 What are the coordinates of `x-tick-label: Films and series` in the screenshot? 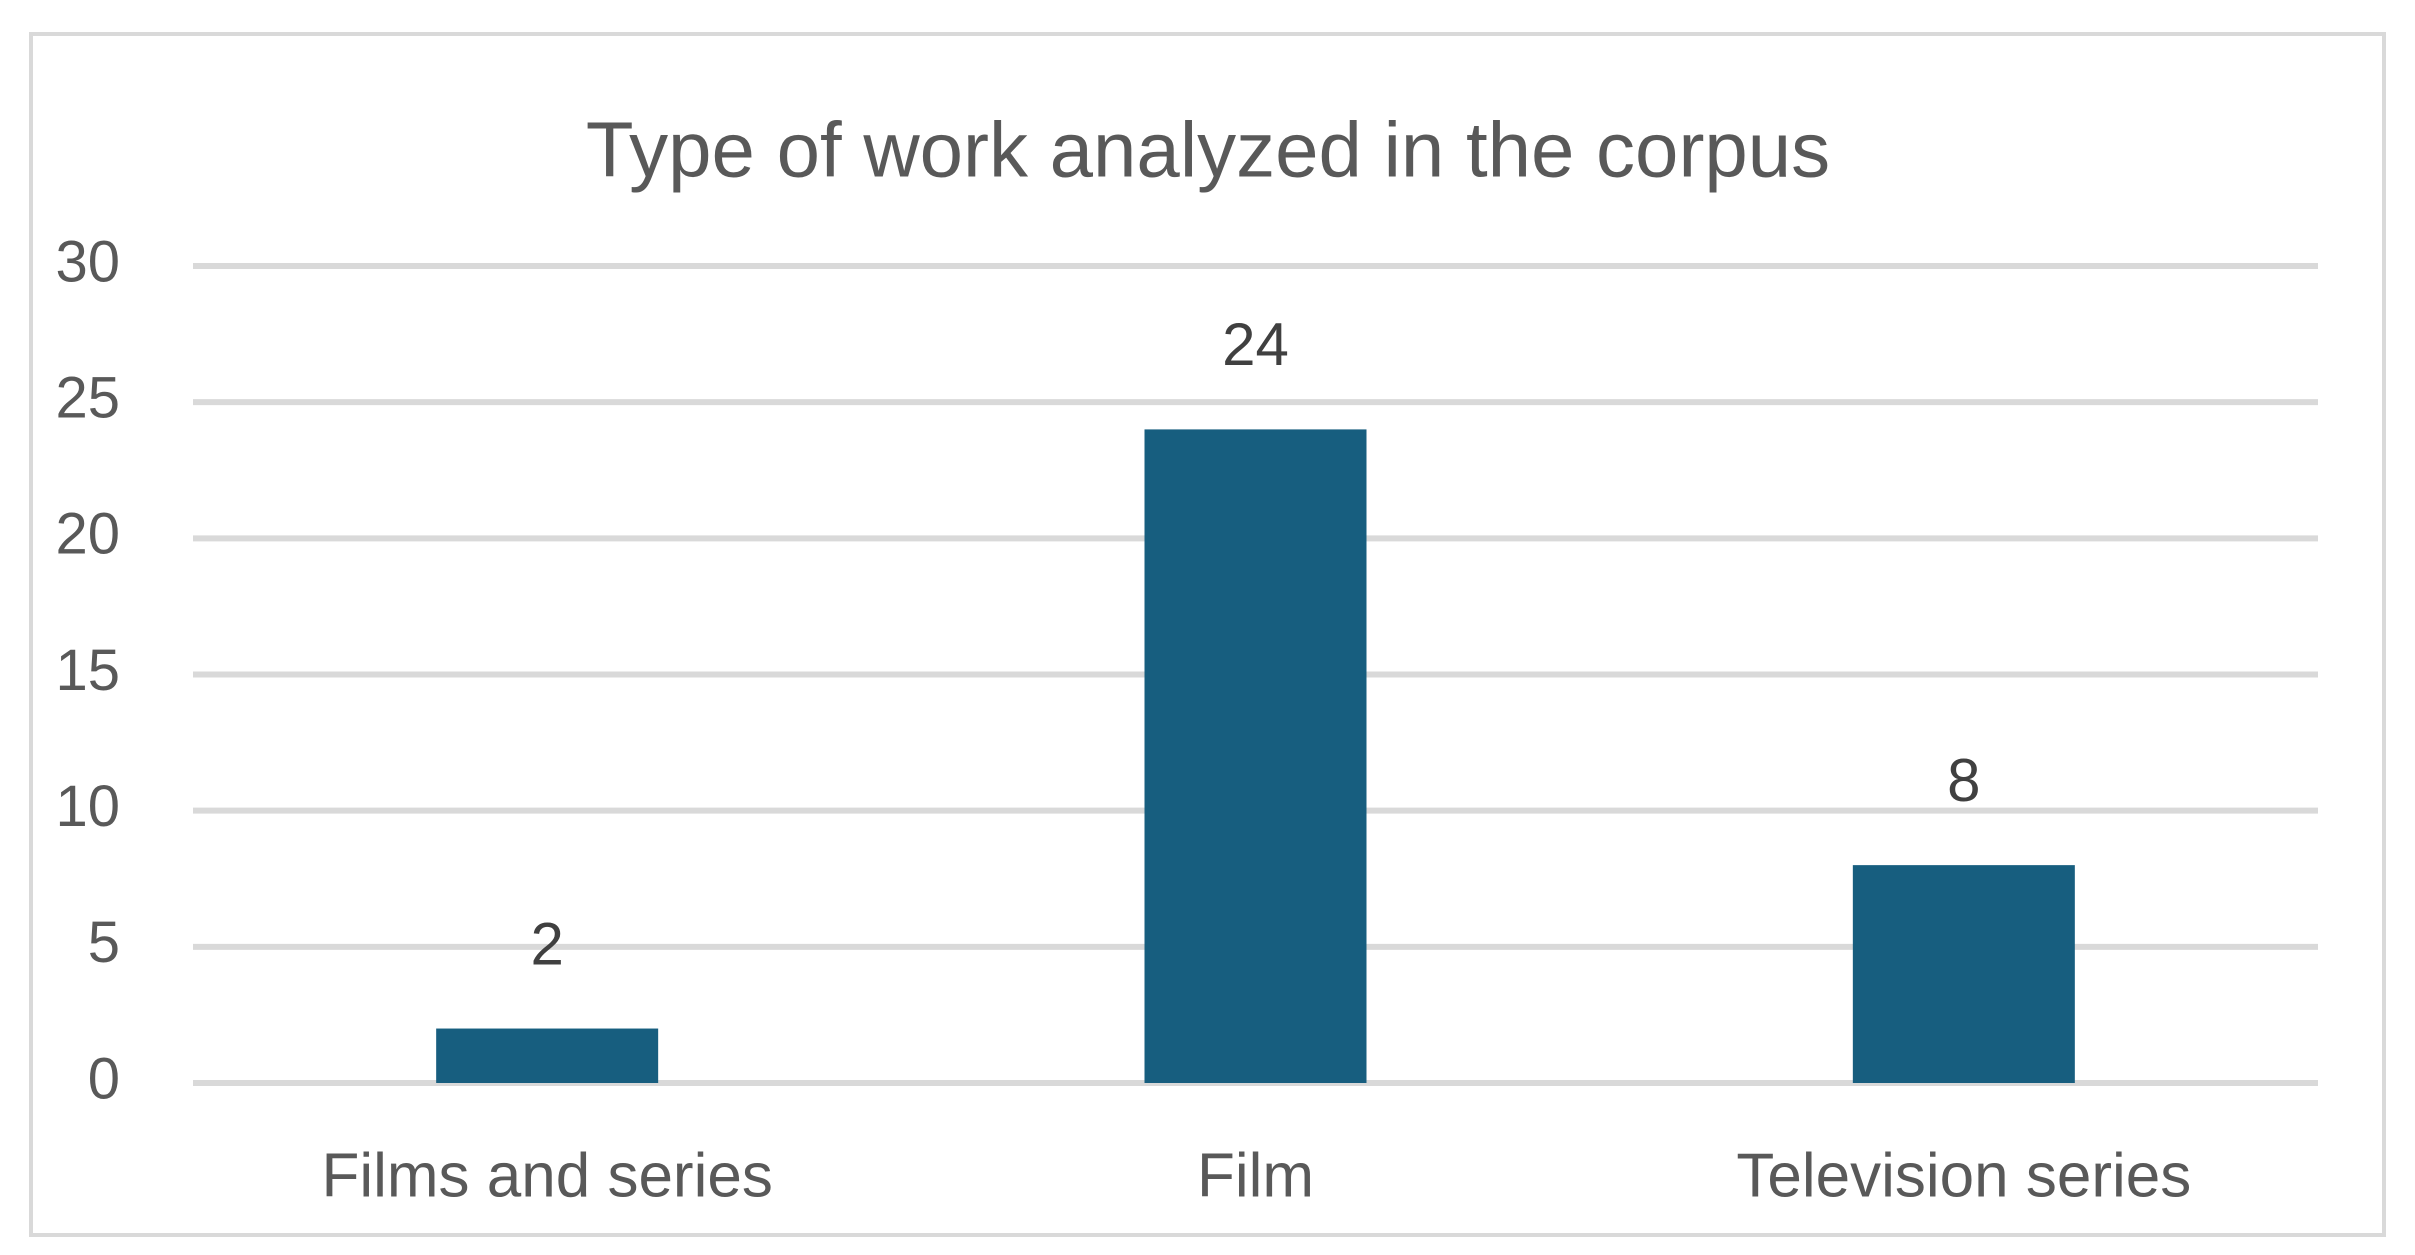 It's located at (546, 1175).